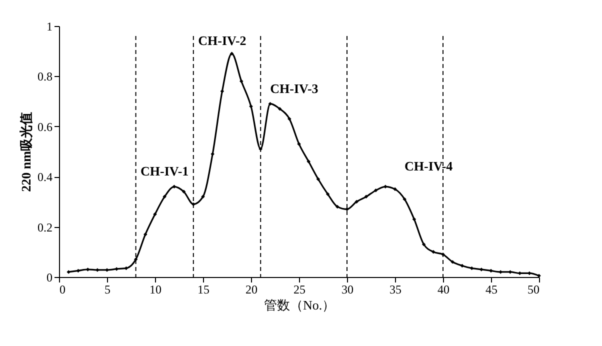 Image resolution: width=602 pixels, height=346 pixels. Describe the element at coordinates (534, 289) in the screenshot. I see `x-tick-label: 50` at that location.